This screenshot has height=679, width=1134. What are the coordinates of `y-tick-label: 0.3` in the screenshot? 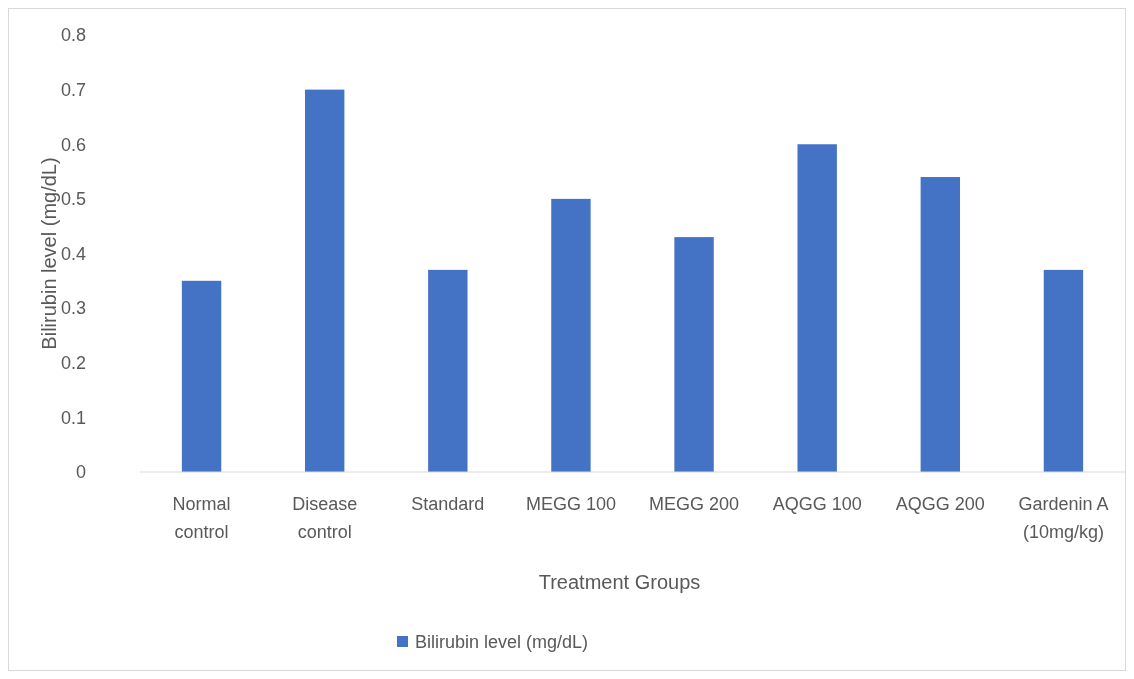 It's located at (73, 308).